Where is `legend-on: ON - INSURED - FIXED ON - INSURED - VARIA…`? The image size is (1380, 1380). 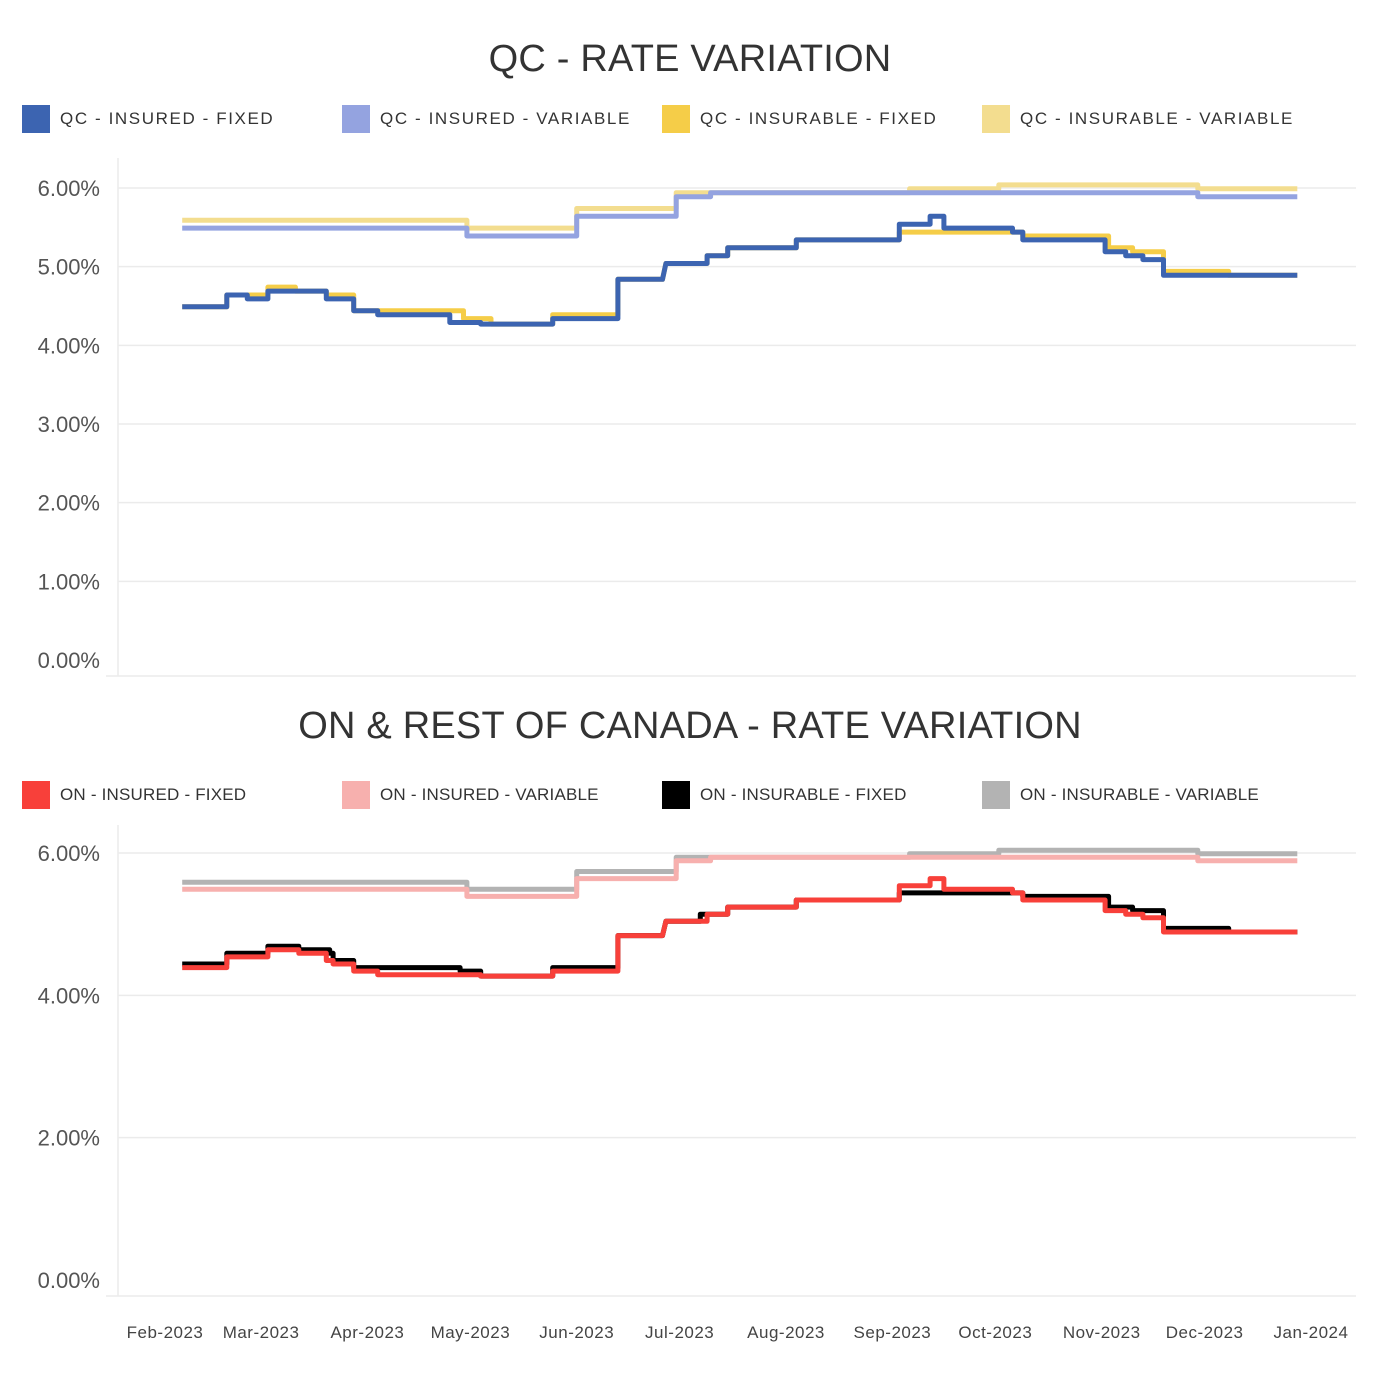
legend-on: ON - INSURED - FIXED ON - INSURED - VARIA… is located at coordinates (692, 795).